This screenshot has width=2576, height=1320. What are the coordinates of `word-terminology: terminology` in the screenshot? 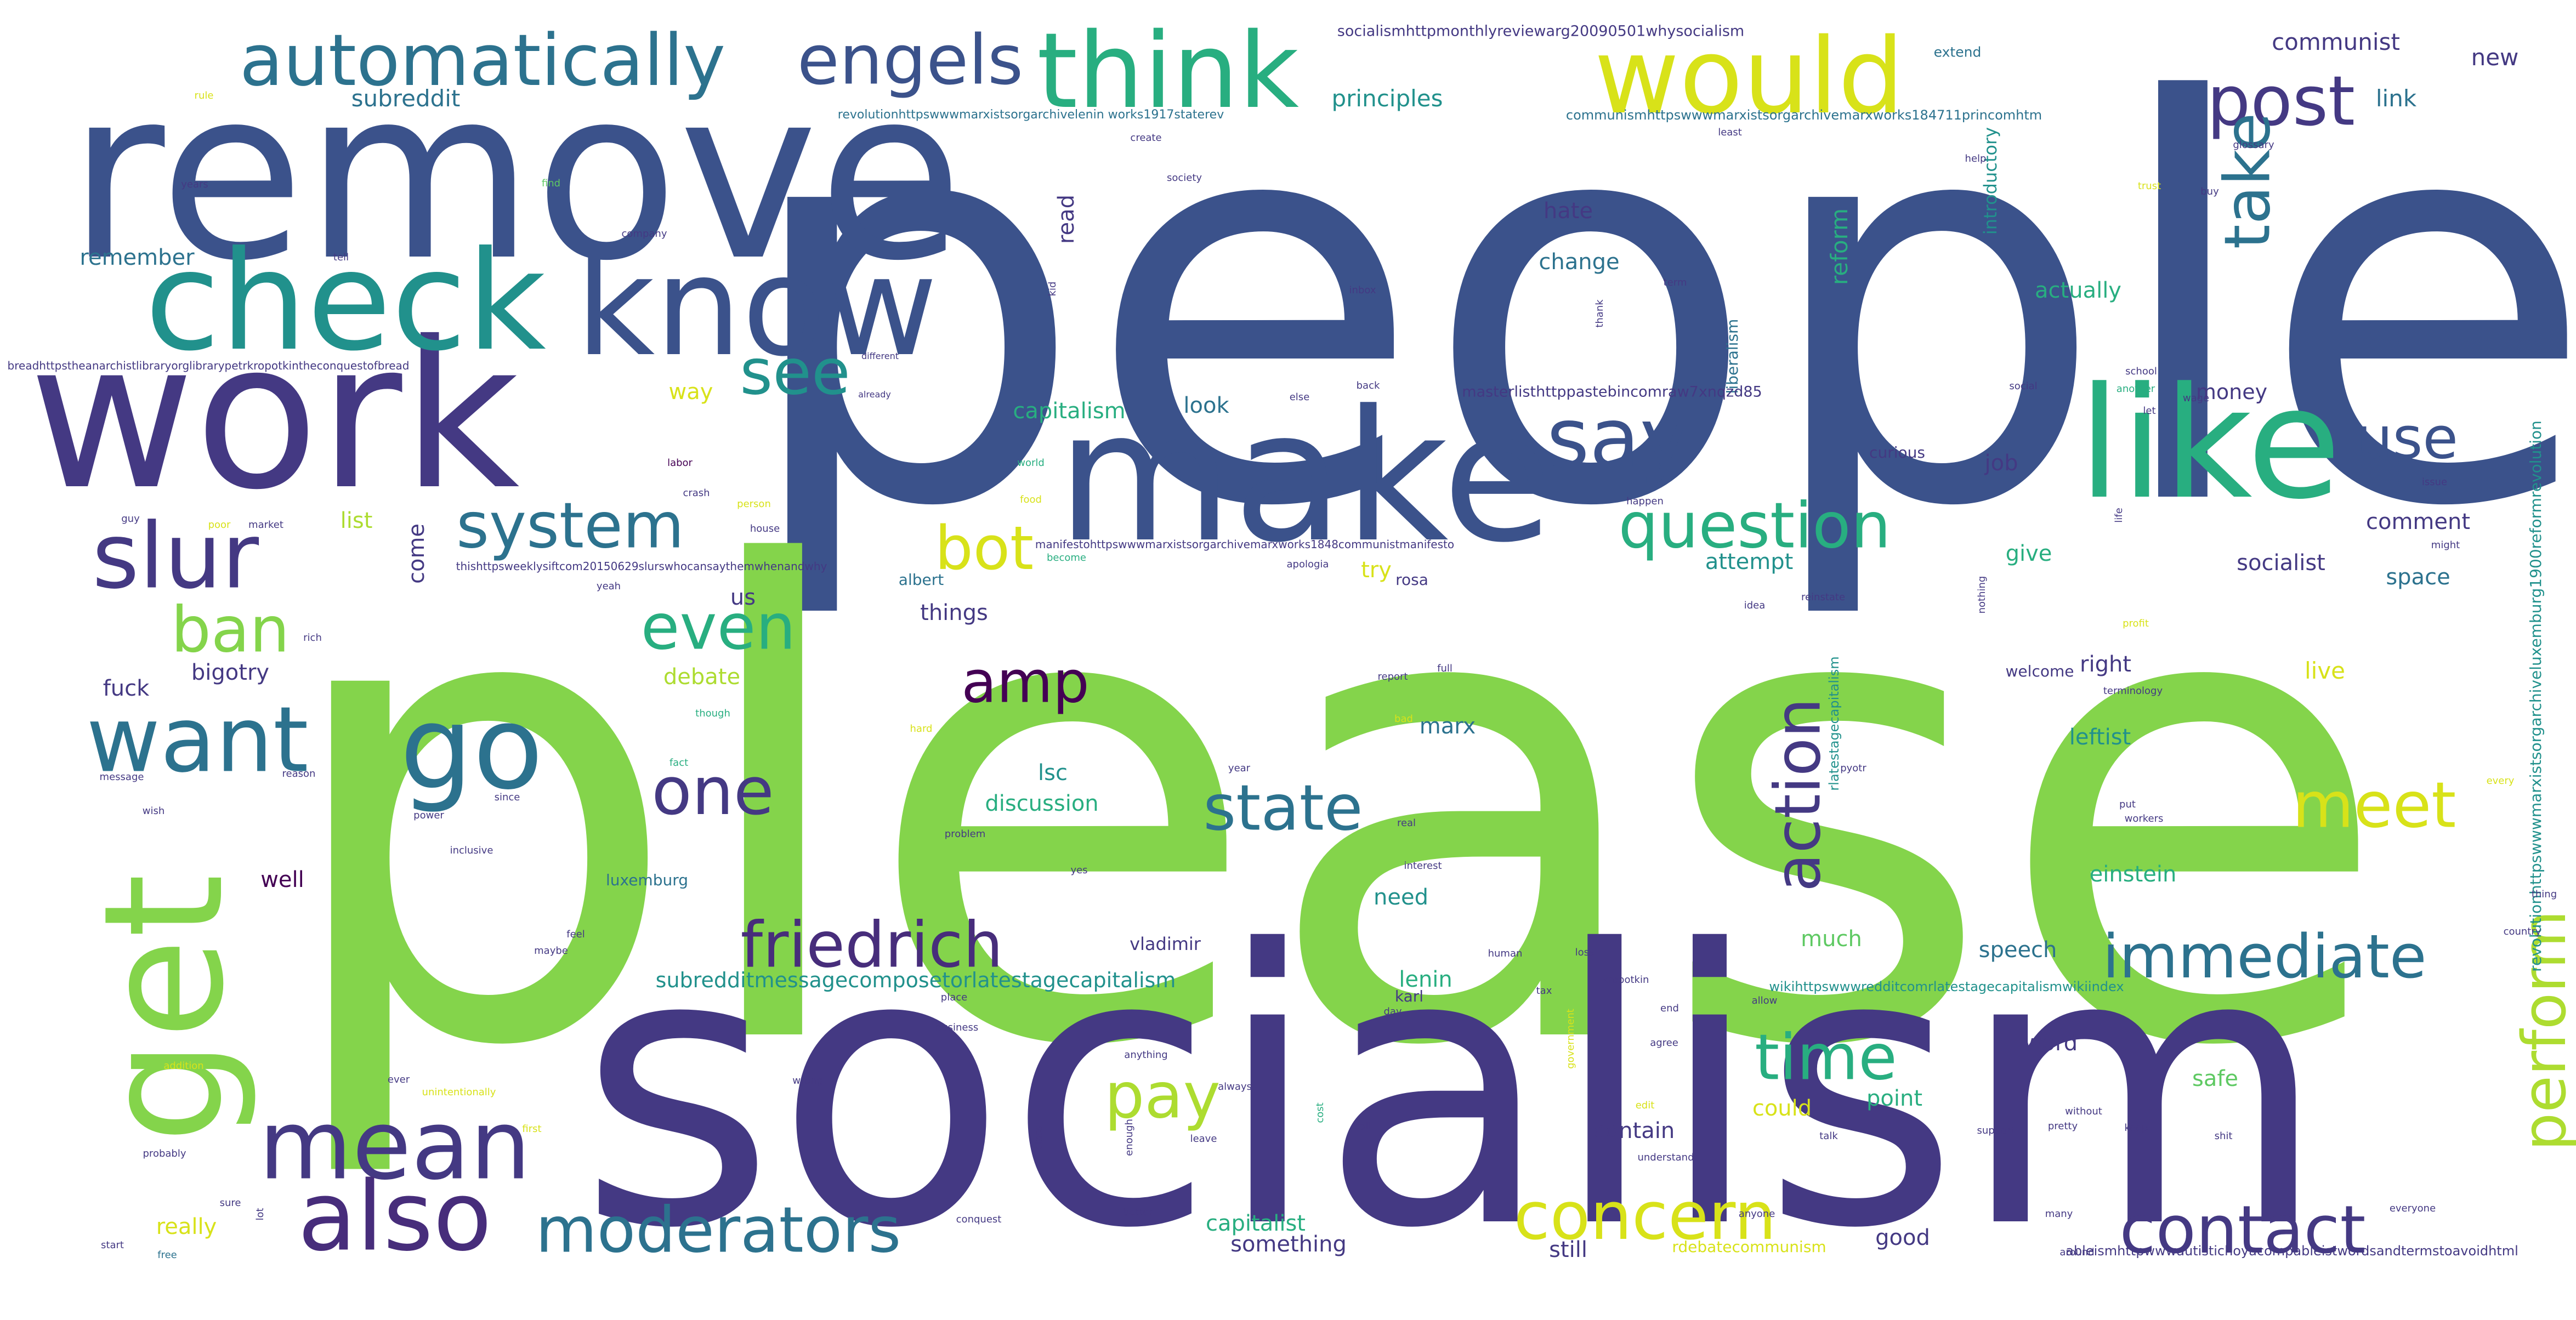 It's located at (2133, 691).